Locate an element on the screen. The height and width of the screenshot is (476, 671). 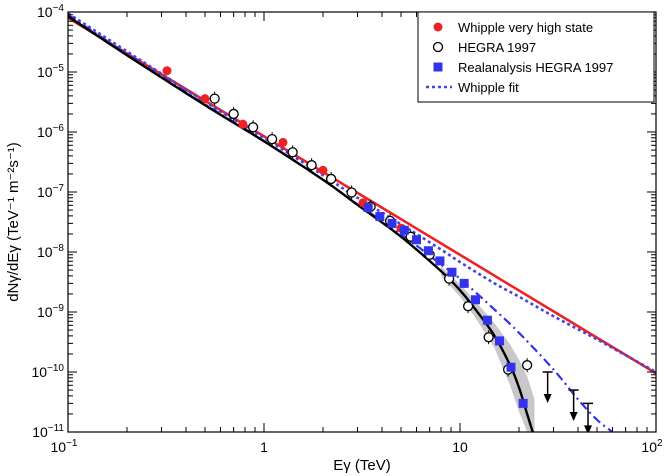
y-tick-label: 10⁻¹⁰ is located at coordinates (47, 371).